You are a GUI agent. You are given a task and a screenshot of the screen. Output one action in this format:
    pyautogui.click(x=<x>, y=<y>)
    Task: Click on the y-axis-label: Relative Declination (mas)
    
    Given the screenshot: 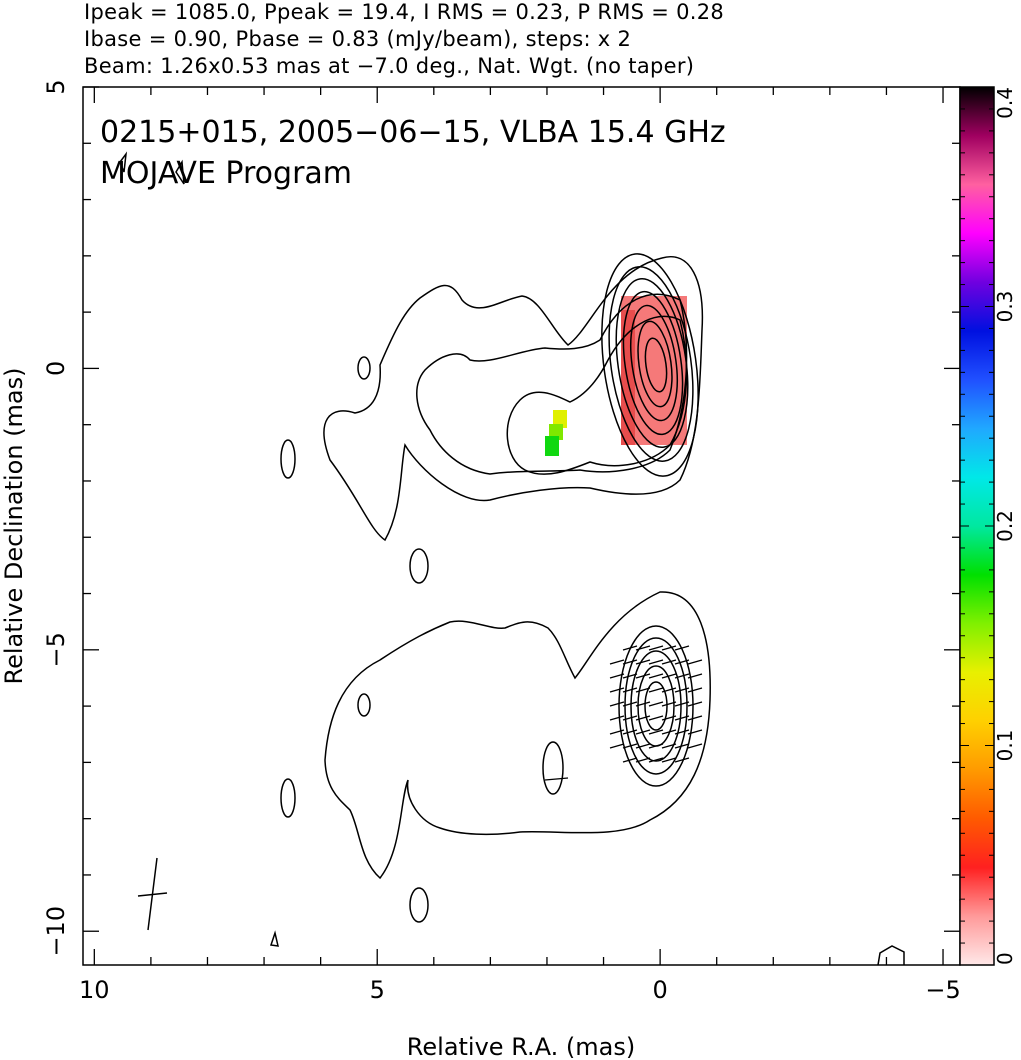 What is the action you would take?
    pyautogui.click(x=14, y=525)
    